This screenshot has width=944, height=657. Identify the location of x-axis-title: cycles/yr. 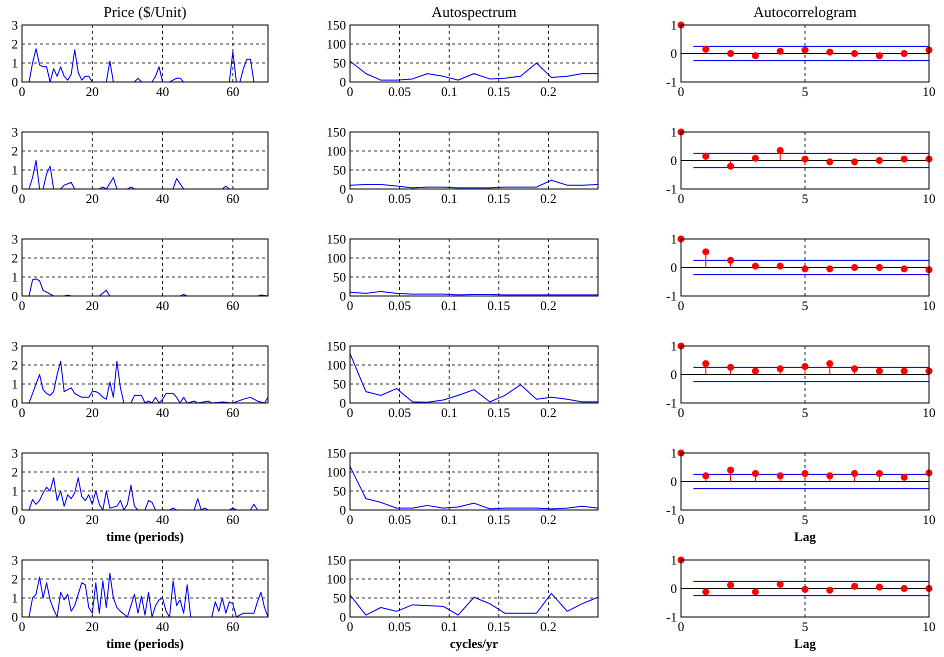
(474, 643).